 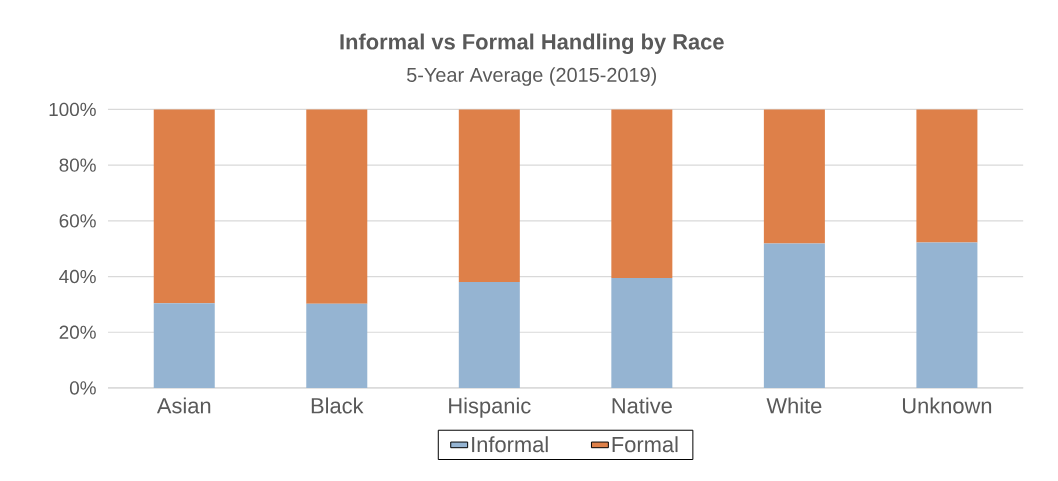 I want to click on chart-subtitle: 5-Year Average (2015-2019), so click(x=531, y=76).